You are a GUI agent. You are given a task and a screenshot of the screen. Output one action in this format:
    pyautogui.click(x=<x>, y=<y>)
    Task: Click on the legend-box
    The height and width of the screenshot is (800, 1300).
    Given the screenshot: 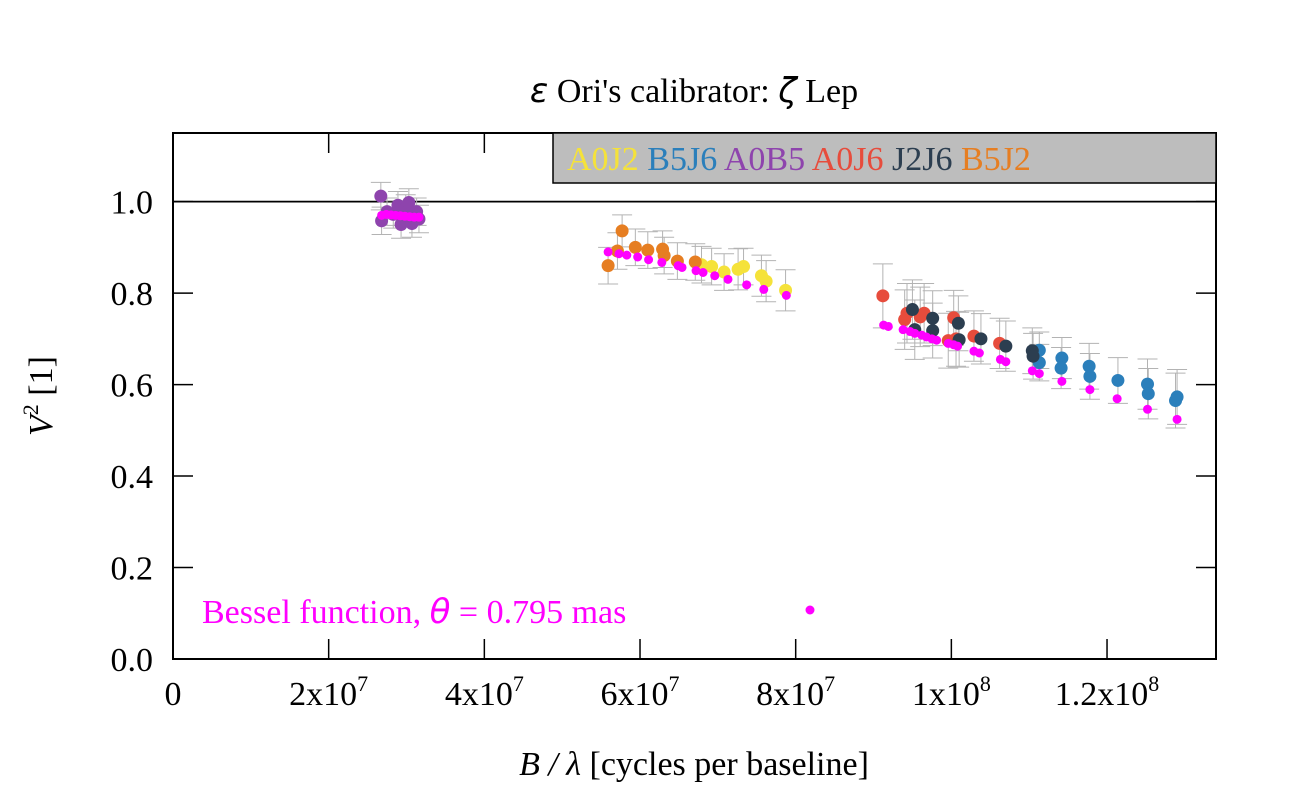 What is the action you would take?
    pyautogui.click(x=884, y=158)
    